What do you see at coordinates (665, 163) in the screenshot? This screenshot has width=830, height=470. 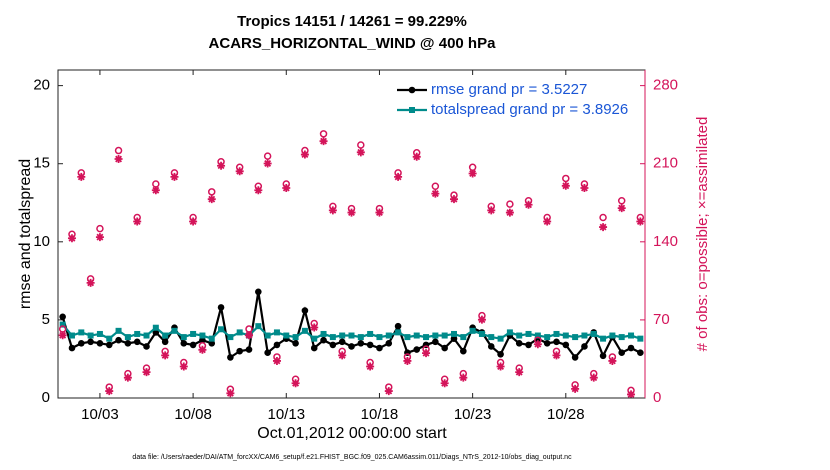 I see `y2-tick-label: 210` at bounding box center [665, 163].